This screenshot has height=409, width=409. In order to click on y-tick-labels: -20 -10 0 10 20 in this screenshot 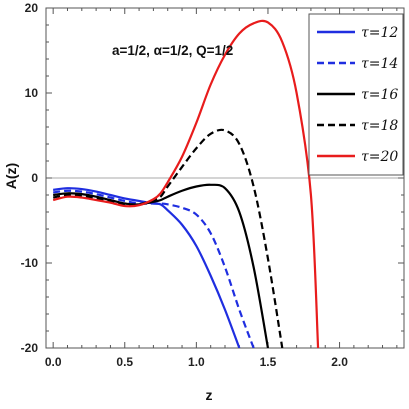, I will do `click(30, 178)`.